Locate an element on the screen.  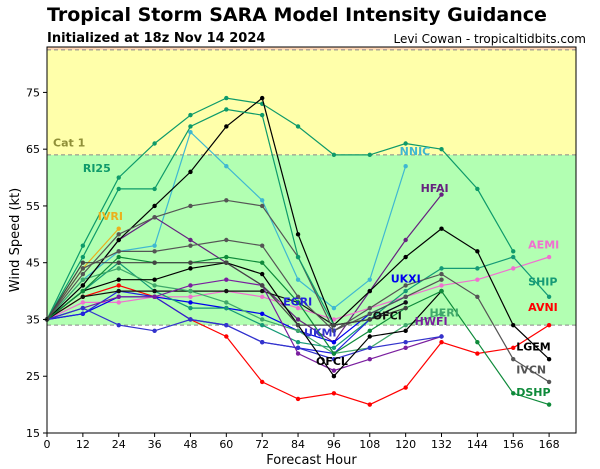
x-tick-label: 48 is located at coordinates (190, 444).